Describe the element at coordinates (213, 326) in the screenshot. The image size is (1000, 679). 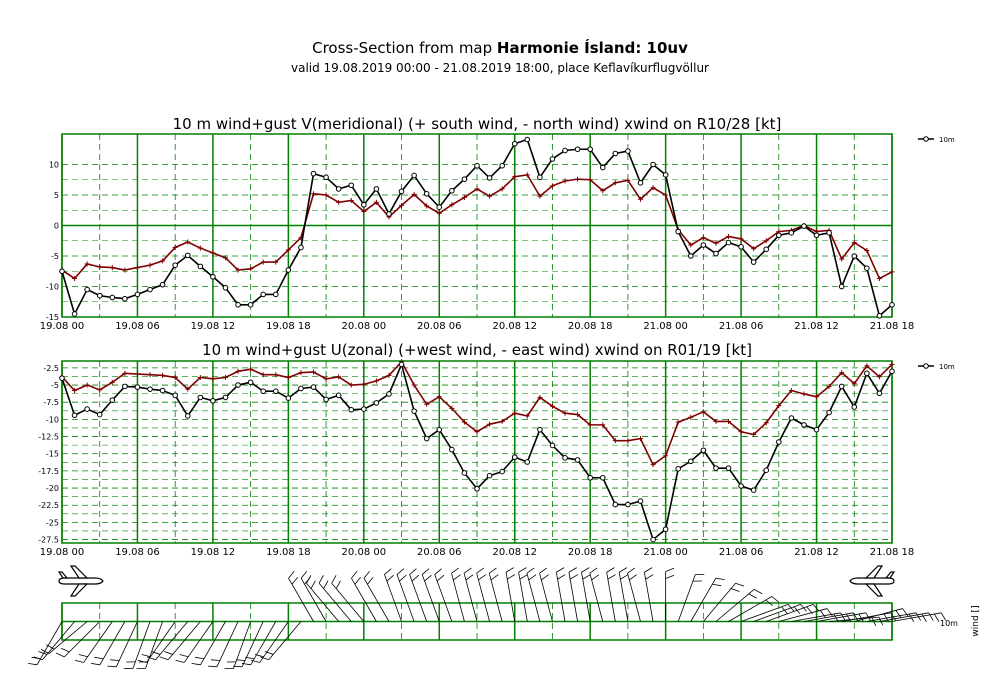
I see `chart1-x-tick-label: 19.08 12` at that location.